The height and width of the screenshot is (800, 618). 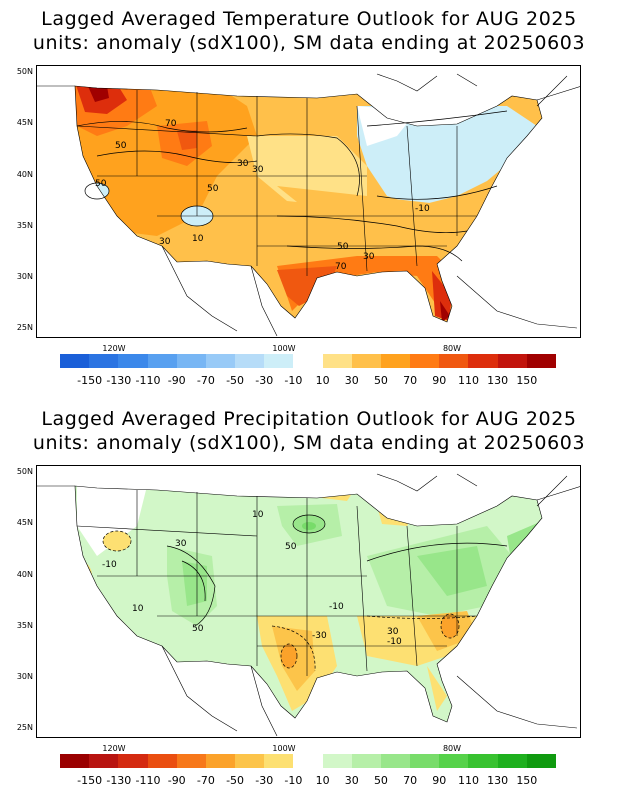 What do you see at coordinates (527, 380) in the screenshot?
I see `colorbar-label: 150` at bounding box center [527, 380].